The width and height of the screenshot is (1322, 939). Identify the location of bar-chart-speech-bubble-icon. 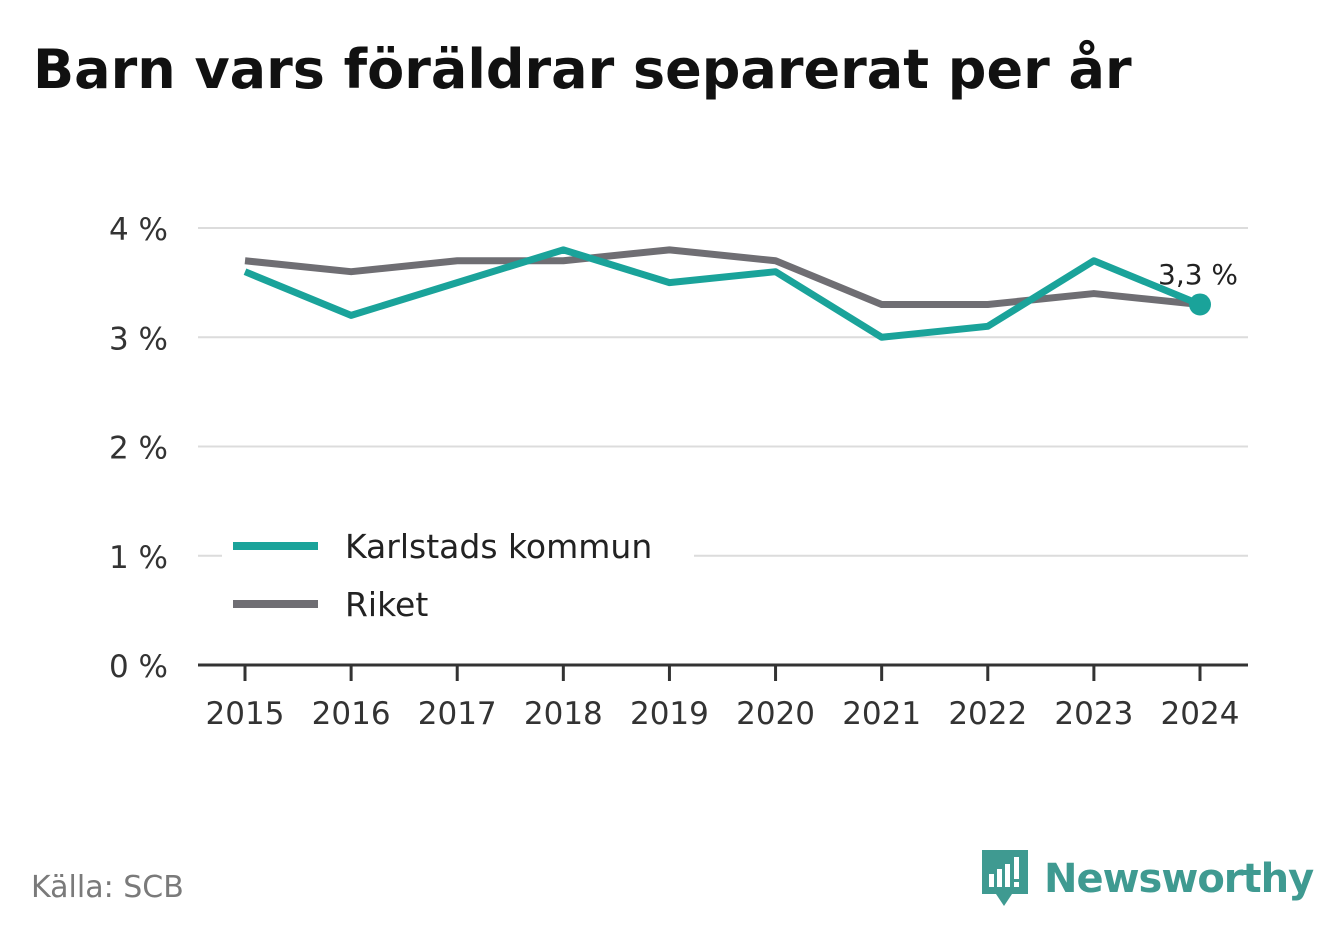
(1005, 878).